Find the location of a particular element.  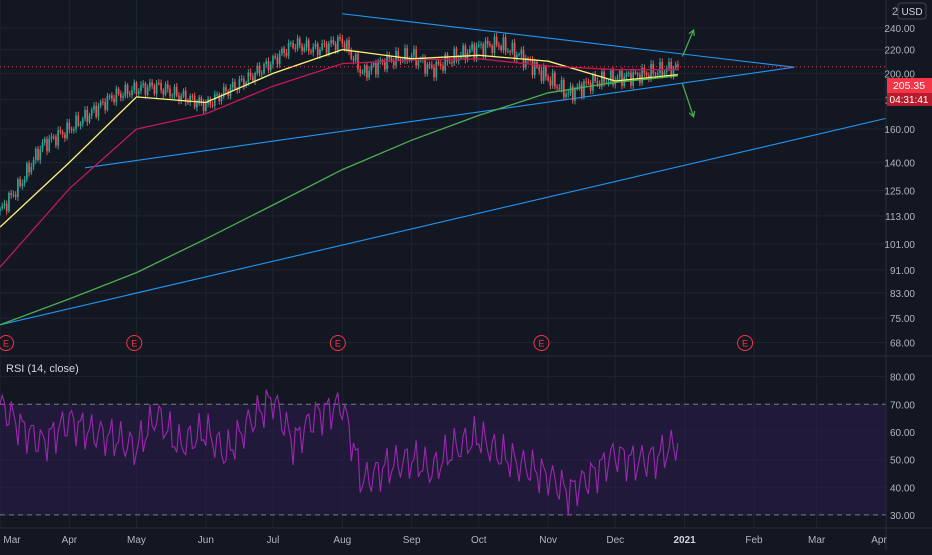

currency-box is located at coordinates (912, 11).